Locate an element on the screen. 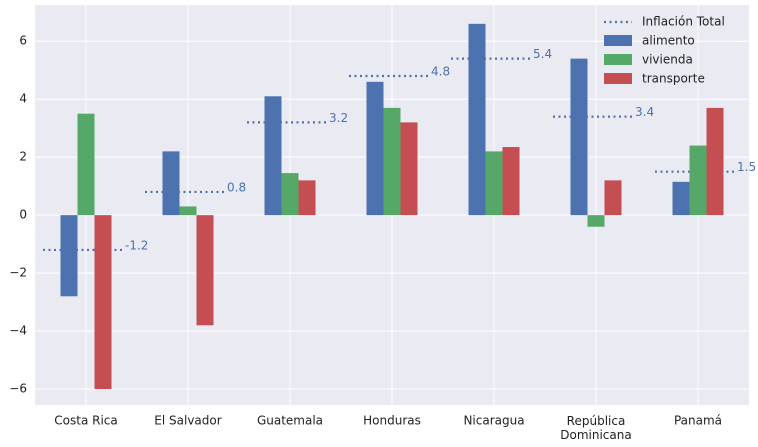 The height and width of the screenshot is (447, 758). data-label: 0.8 is located at coordinates (236, 187).